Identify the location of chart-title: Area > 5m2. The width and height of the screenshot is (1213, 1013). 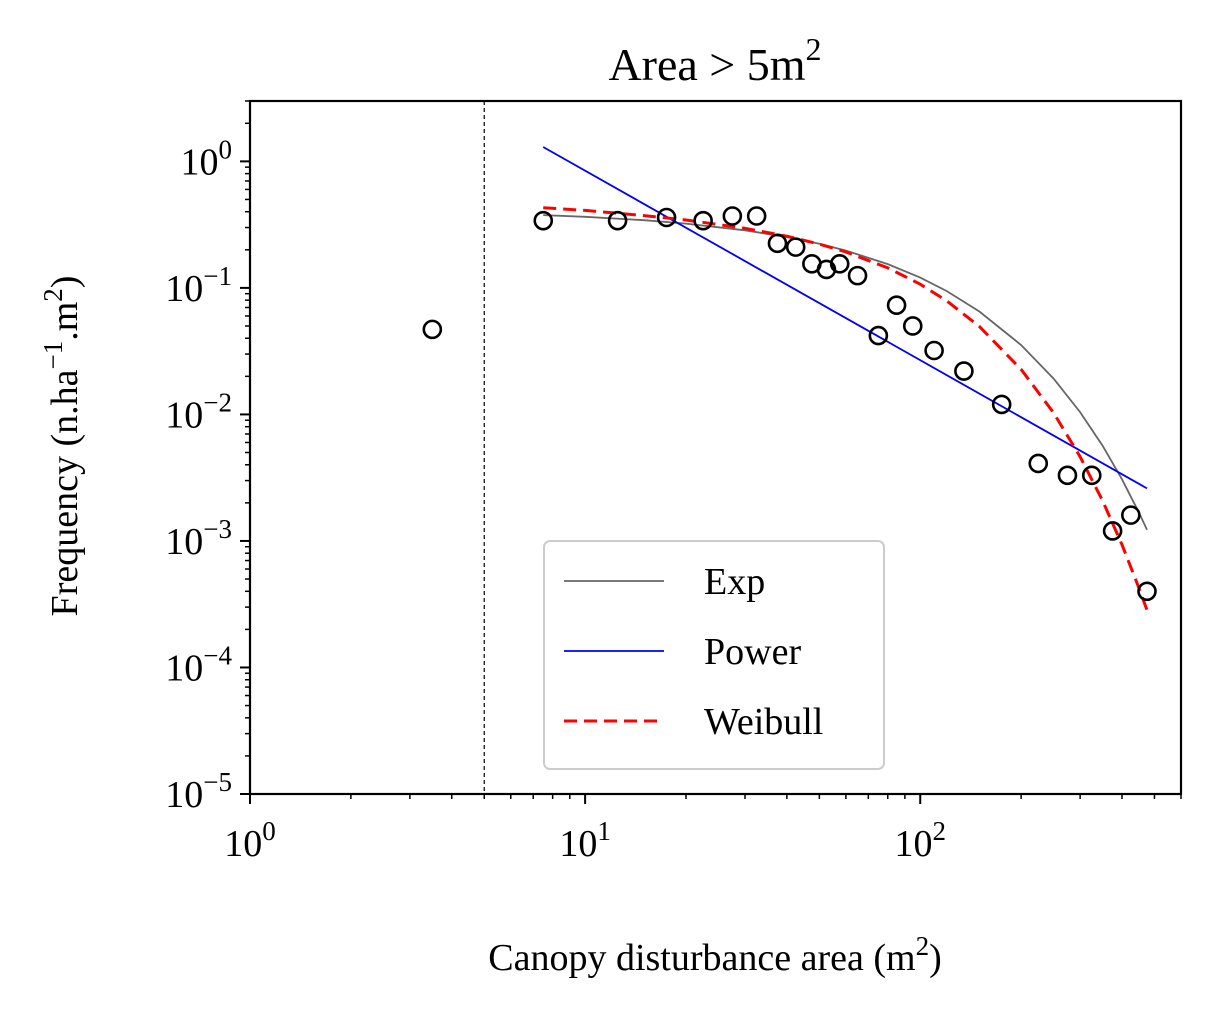
(714, 60).